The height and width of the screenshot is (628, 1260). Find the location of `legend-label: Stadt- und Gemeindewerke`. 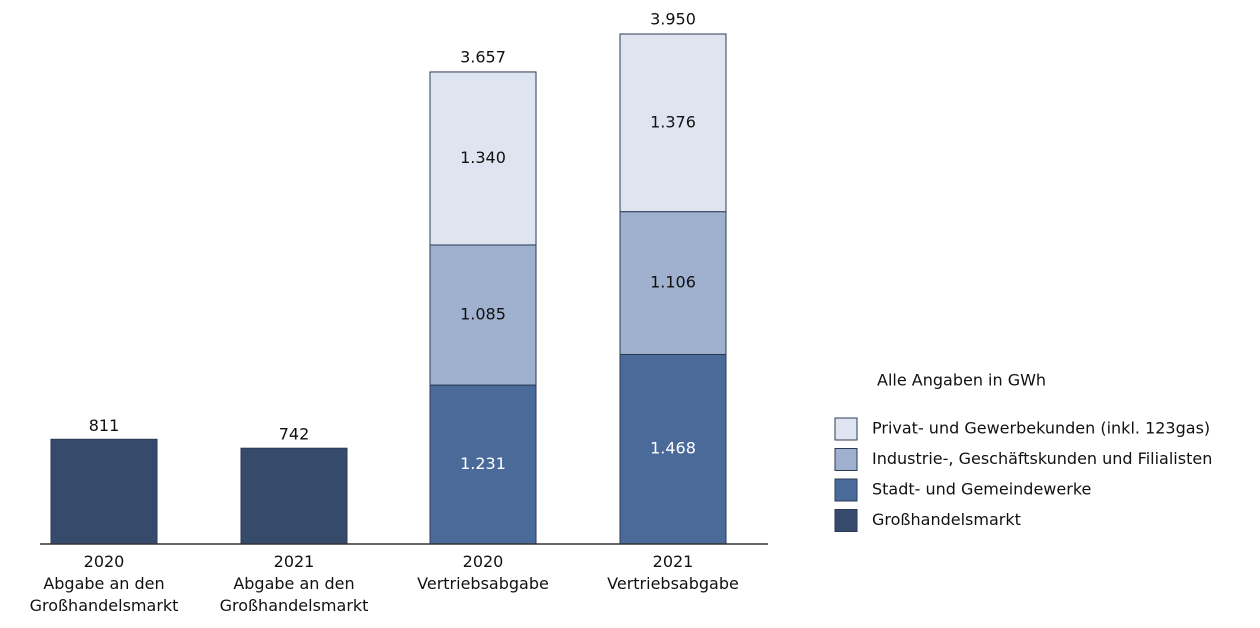

legend-label: Stadt- und Gemeindewerke is located at coordinates (981, 489).